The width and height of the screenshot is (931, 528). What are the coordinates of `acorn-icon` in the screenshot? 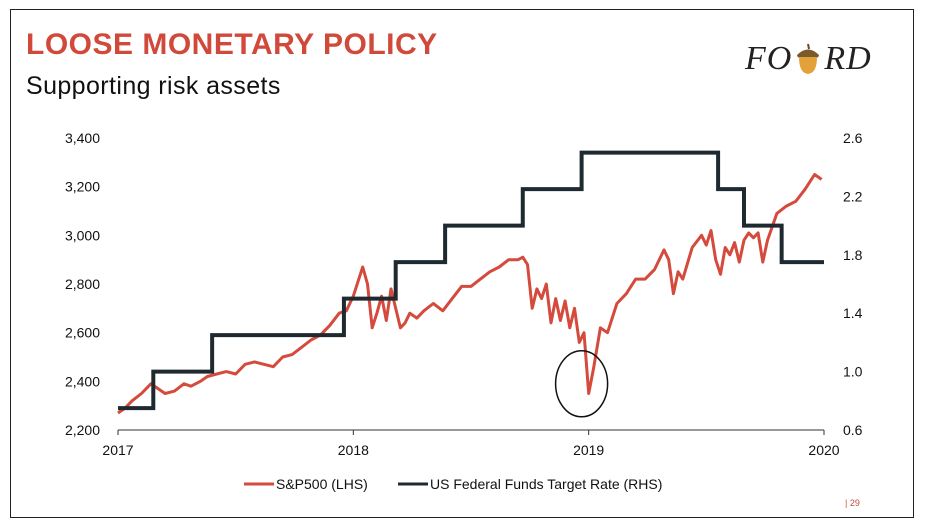 It's located at (808, 58).